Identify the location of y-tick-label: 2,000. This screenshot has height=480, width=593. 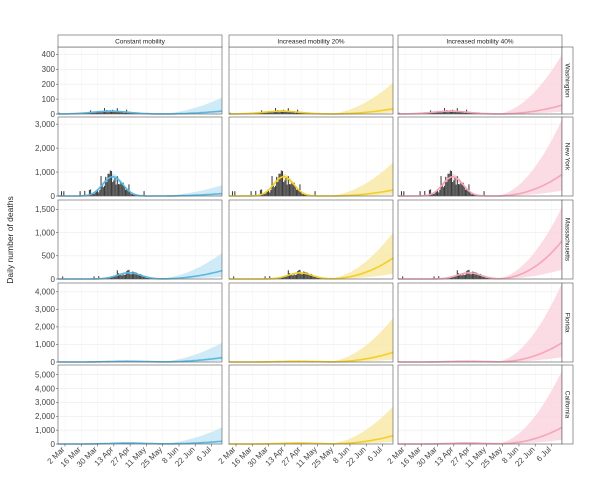
(45, 148).